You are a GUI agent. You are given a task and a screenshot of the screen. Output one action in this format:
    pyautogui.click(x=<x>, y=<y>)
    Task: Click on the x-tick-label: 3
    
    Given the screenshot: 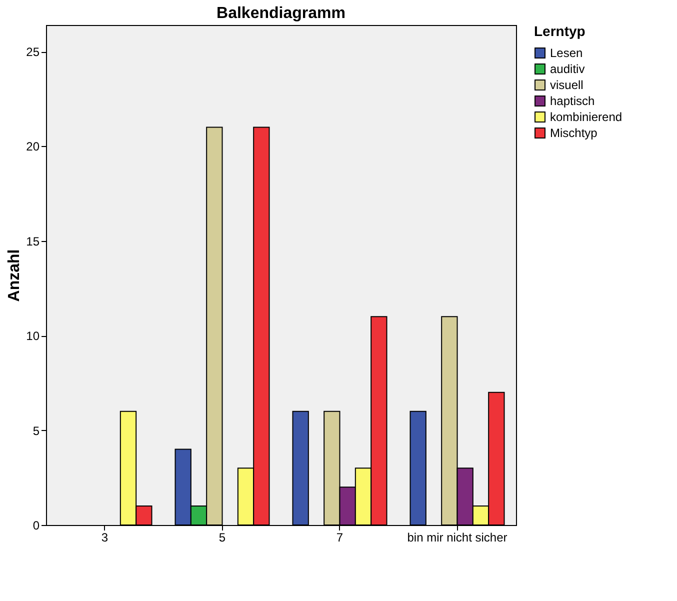 What is the action you would take?
    pyautogui.click(x=104, y=537)
    